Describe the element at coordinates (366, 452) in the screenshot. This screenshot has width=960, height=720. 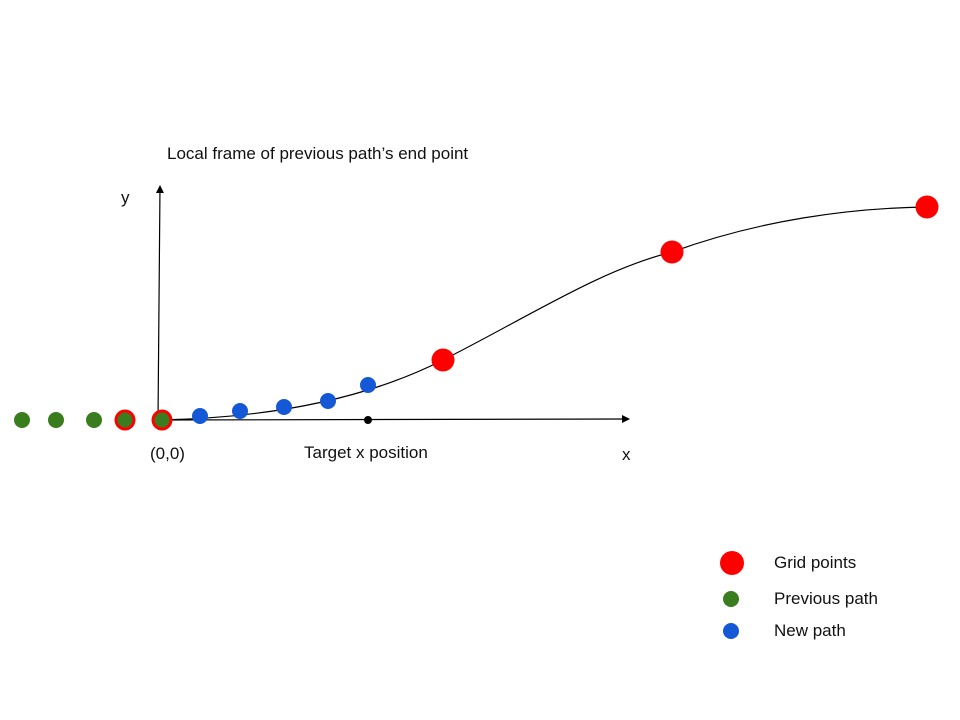
I see `target-x-label: Target x position` at that location.